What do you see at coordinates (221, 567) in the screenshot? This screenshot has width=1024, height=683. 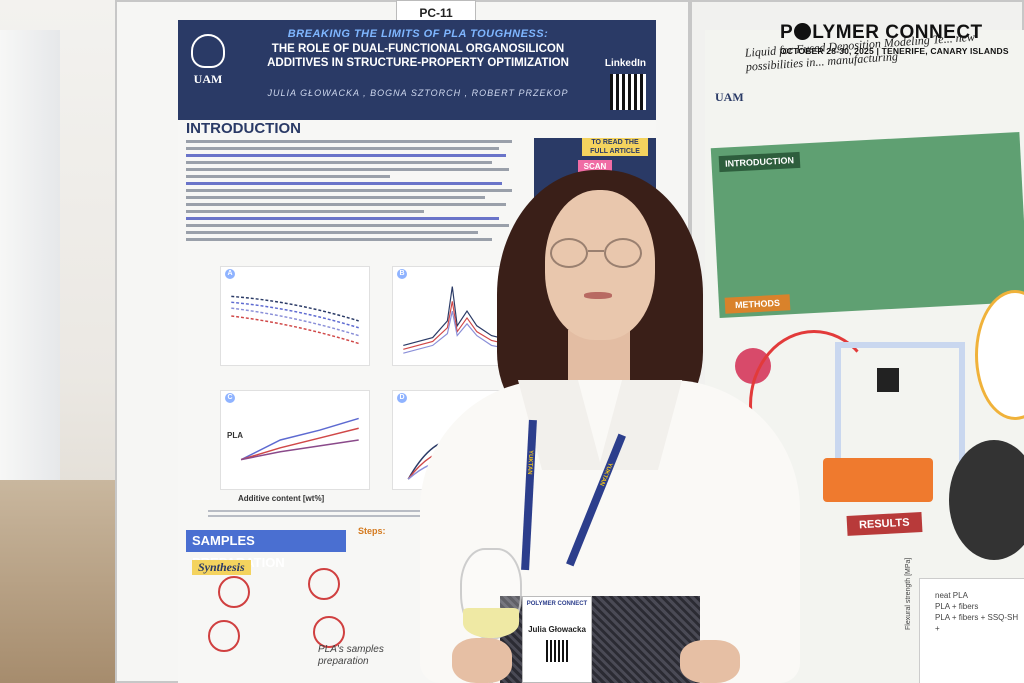 I see `synthesis-label: Synthesis` at bounding box center [221, 567].